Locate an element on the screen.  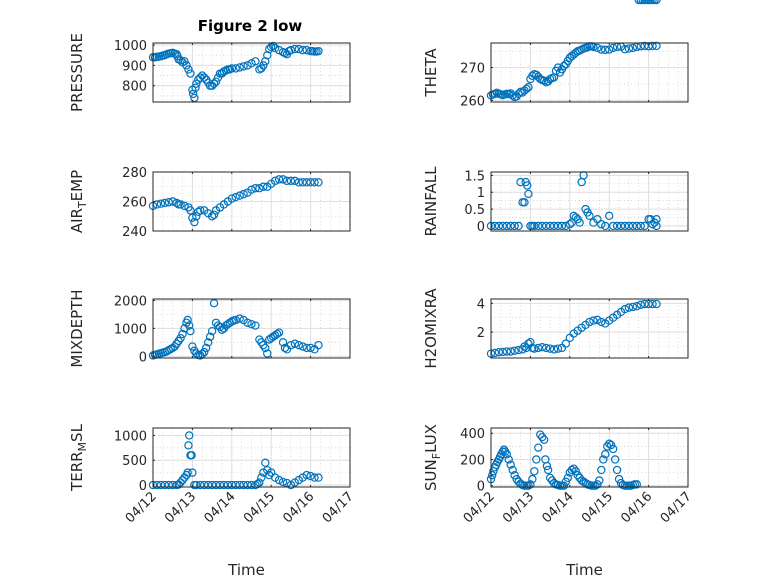
figure-title: Figure 2 low is located at coordinates (250, 26).